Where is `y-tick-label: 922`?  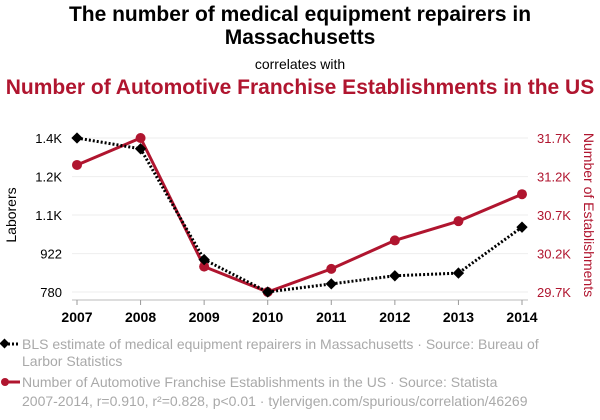
y-tick-label: 922 is located at coordinates (51, 254).